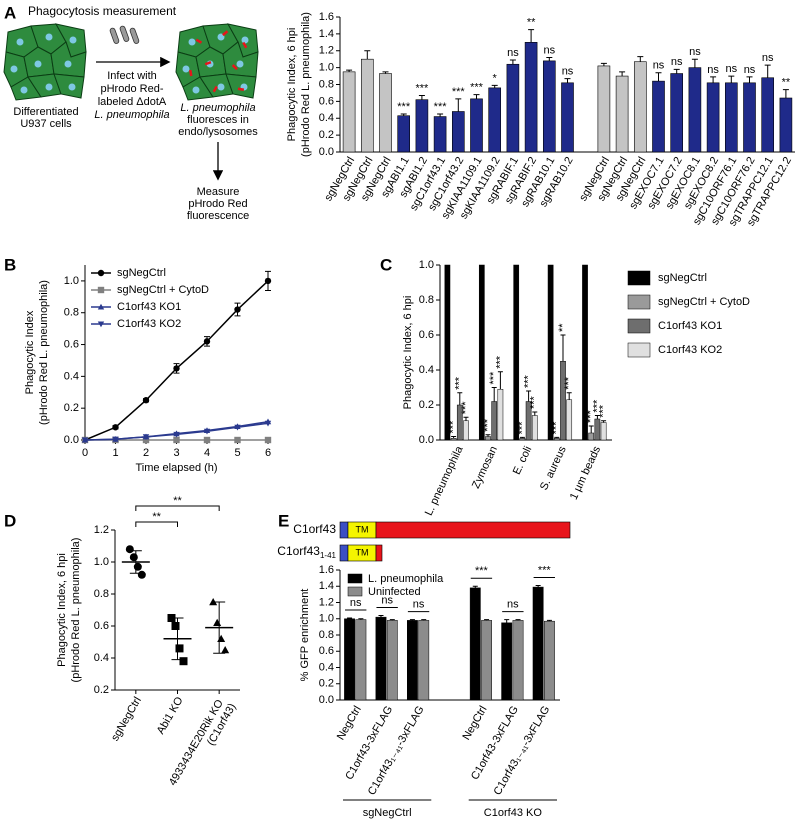  Describe the element at coordinates (177, 639) in the screenshot. I see `sd-bar` at that location.